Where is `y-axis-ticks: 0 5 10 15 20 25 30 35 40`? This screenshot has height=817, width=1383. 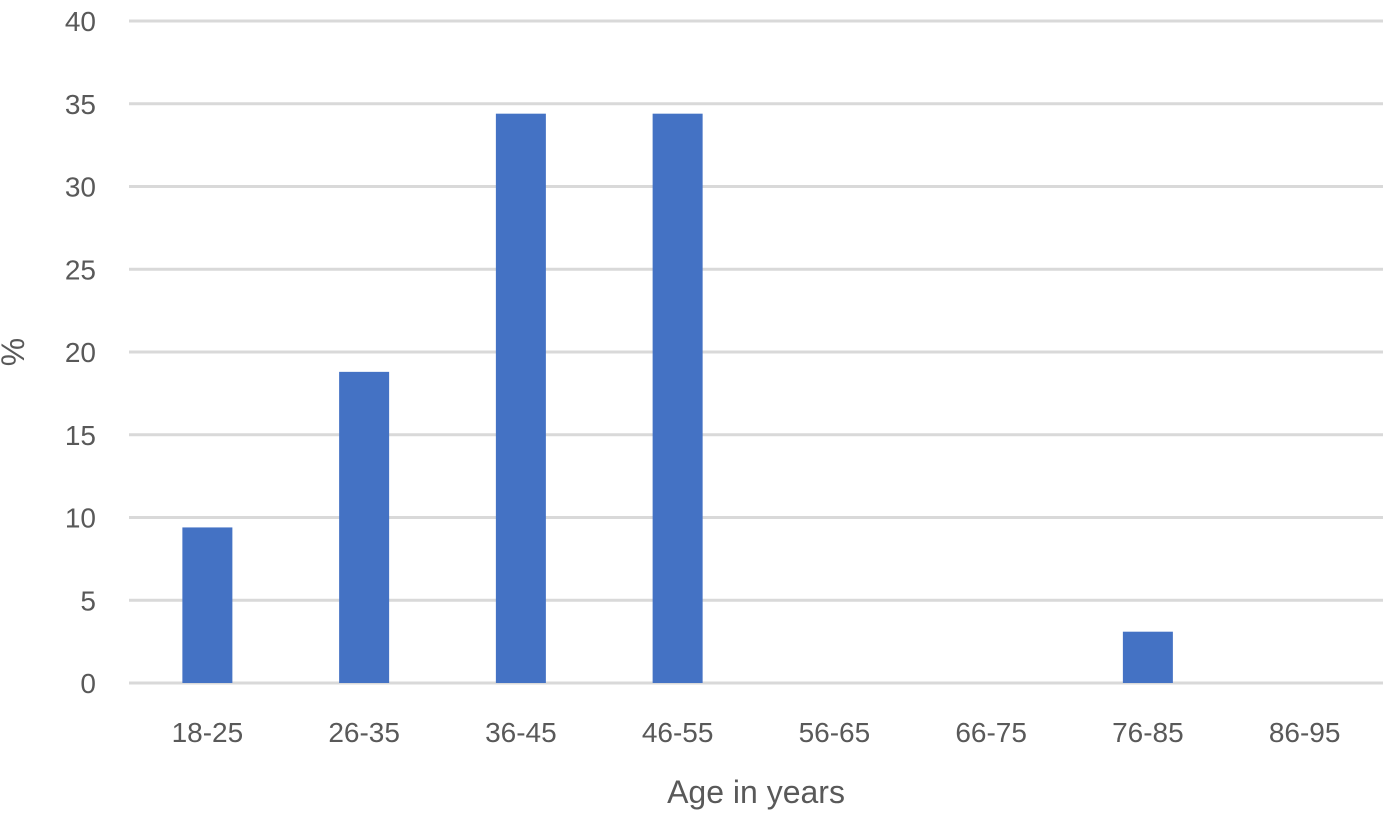
y-axis-ticks: 0 5 10 15 20 25 30 35 40 is located at coordinates (80, 352).